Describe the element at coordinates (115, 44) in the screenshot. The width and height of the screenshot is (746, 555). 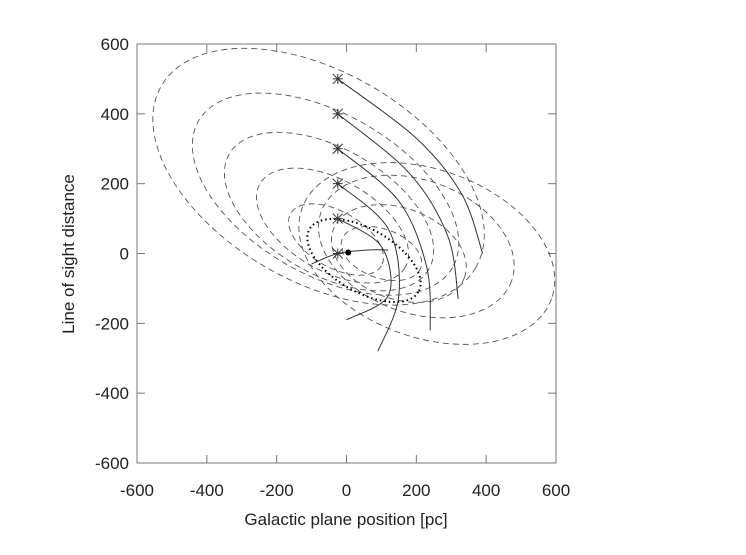
I see `y-tick-label: 600` at that location.